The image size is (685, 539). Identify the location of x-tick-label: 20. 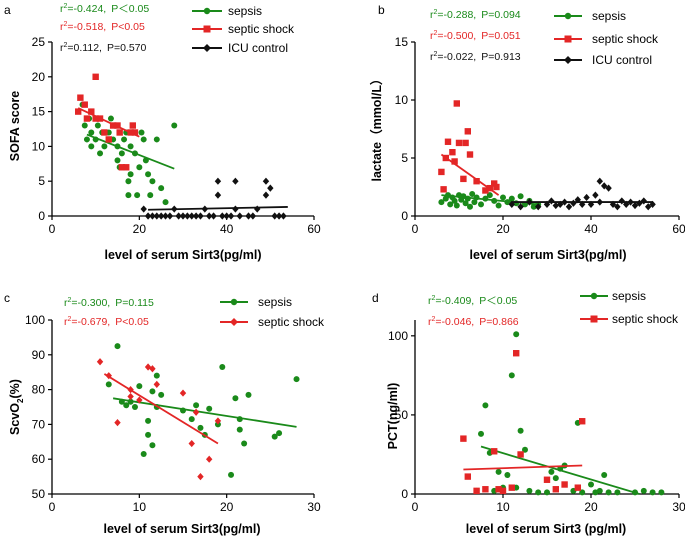
(140, 229).